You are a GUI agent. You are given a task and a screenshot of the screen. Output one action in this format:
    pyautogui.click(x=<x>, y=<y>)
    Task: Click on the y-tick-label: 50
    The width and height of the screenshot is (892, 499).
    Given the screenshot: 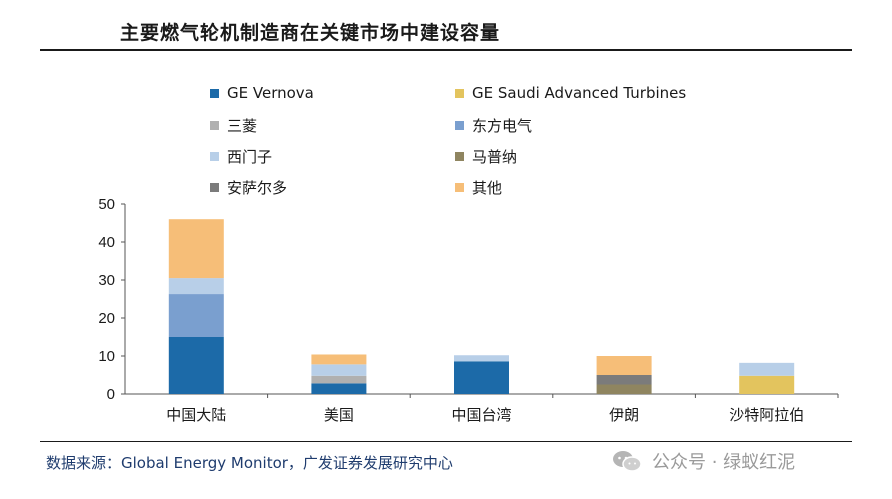 What is the action you would take?
    pyautogui.click(x=106, y=204)
    